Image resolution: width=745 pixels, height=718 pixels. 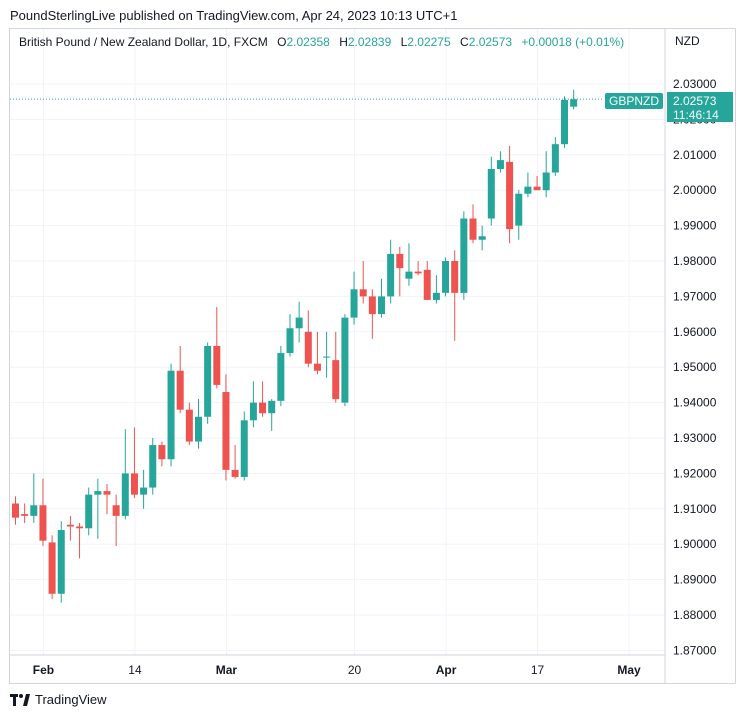 What do you see at coordinates (20, 699) in the screenshot?
I see `tradingview-logo-icon` at bounding box center [20, 699].